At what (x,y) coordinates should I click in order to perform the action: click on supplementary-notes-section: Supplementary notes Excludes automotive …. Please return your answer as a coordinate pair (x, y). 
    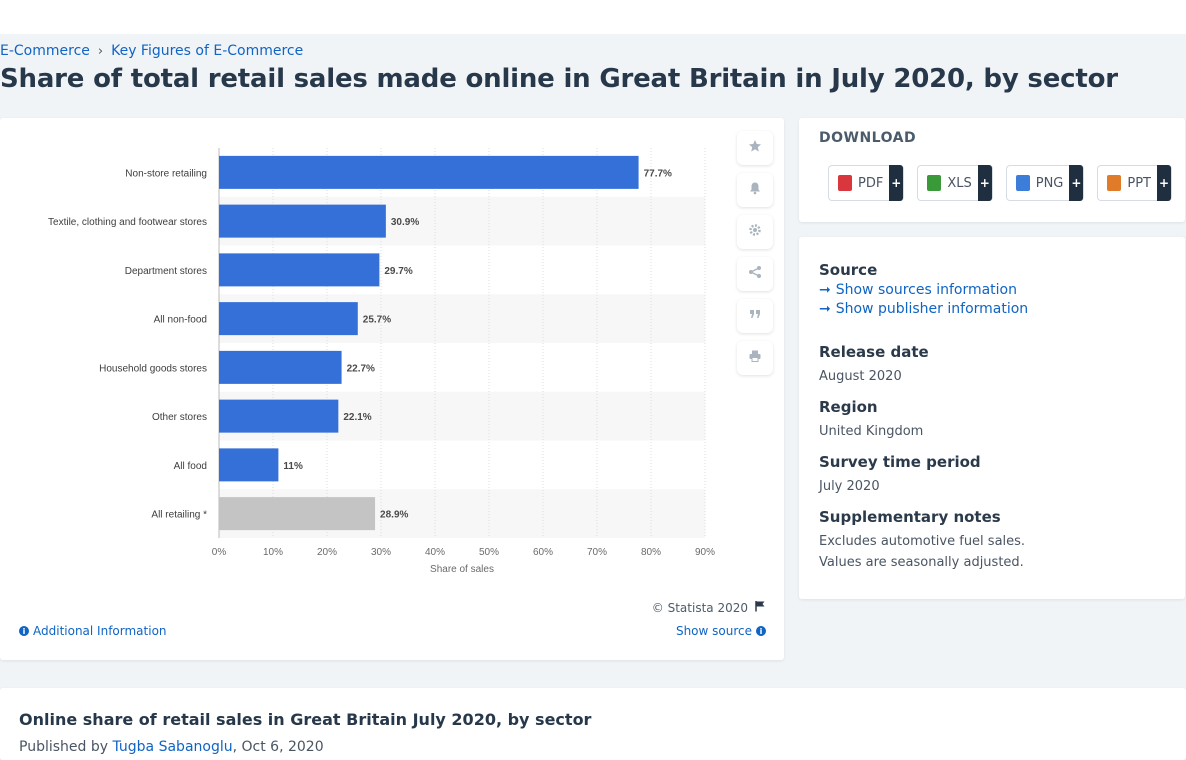
    Looking at the image, I should click on (922, 540).